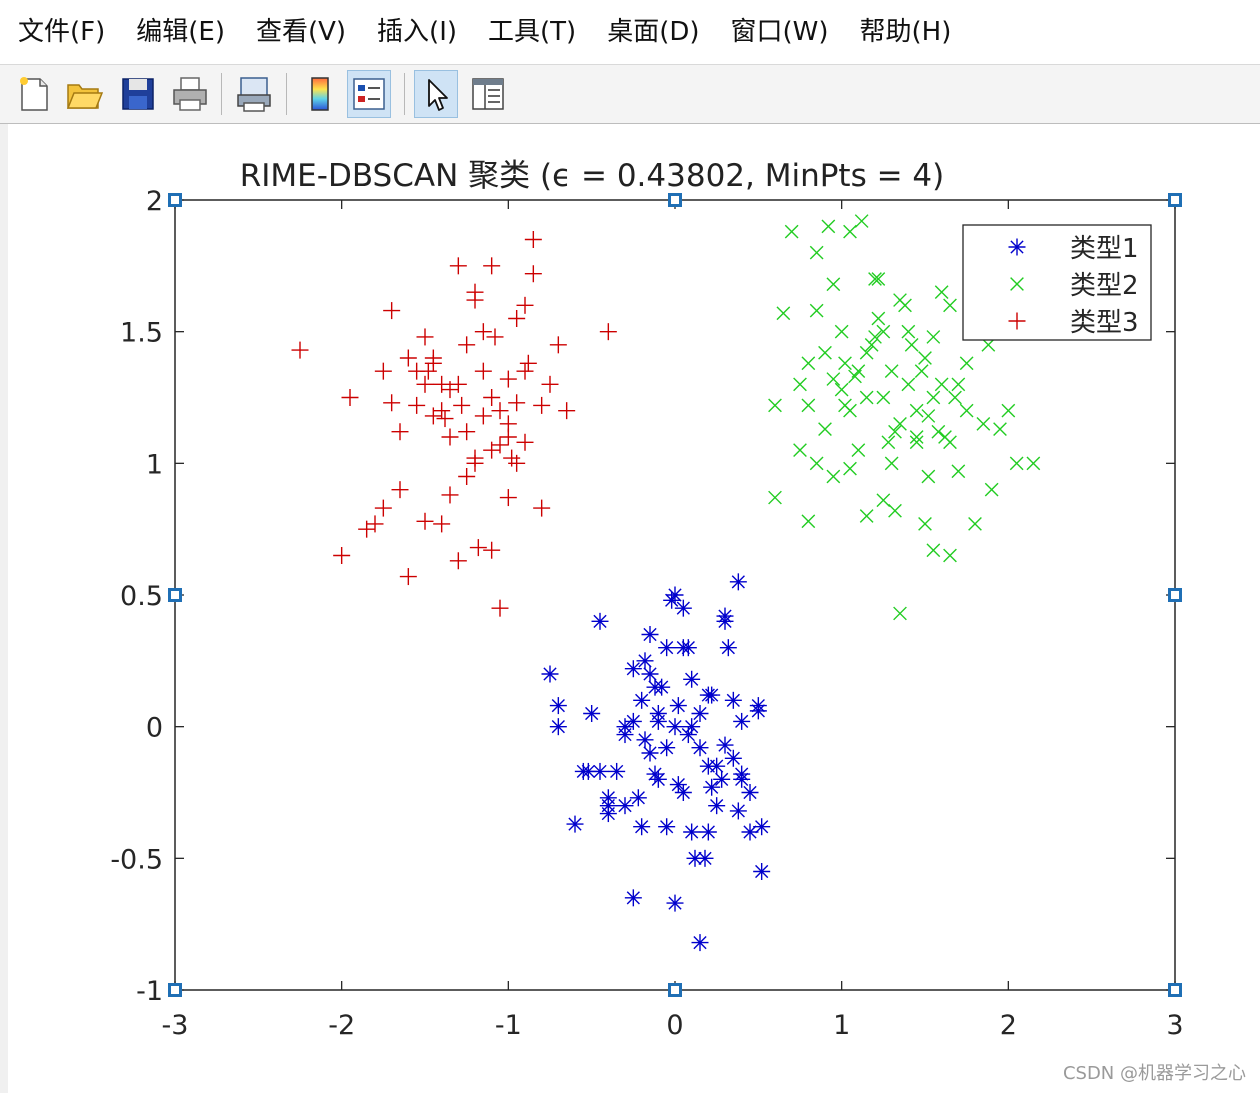  I want to click on menu-view: 查看(V), so click(301, 32).